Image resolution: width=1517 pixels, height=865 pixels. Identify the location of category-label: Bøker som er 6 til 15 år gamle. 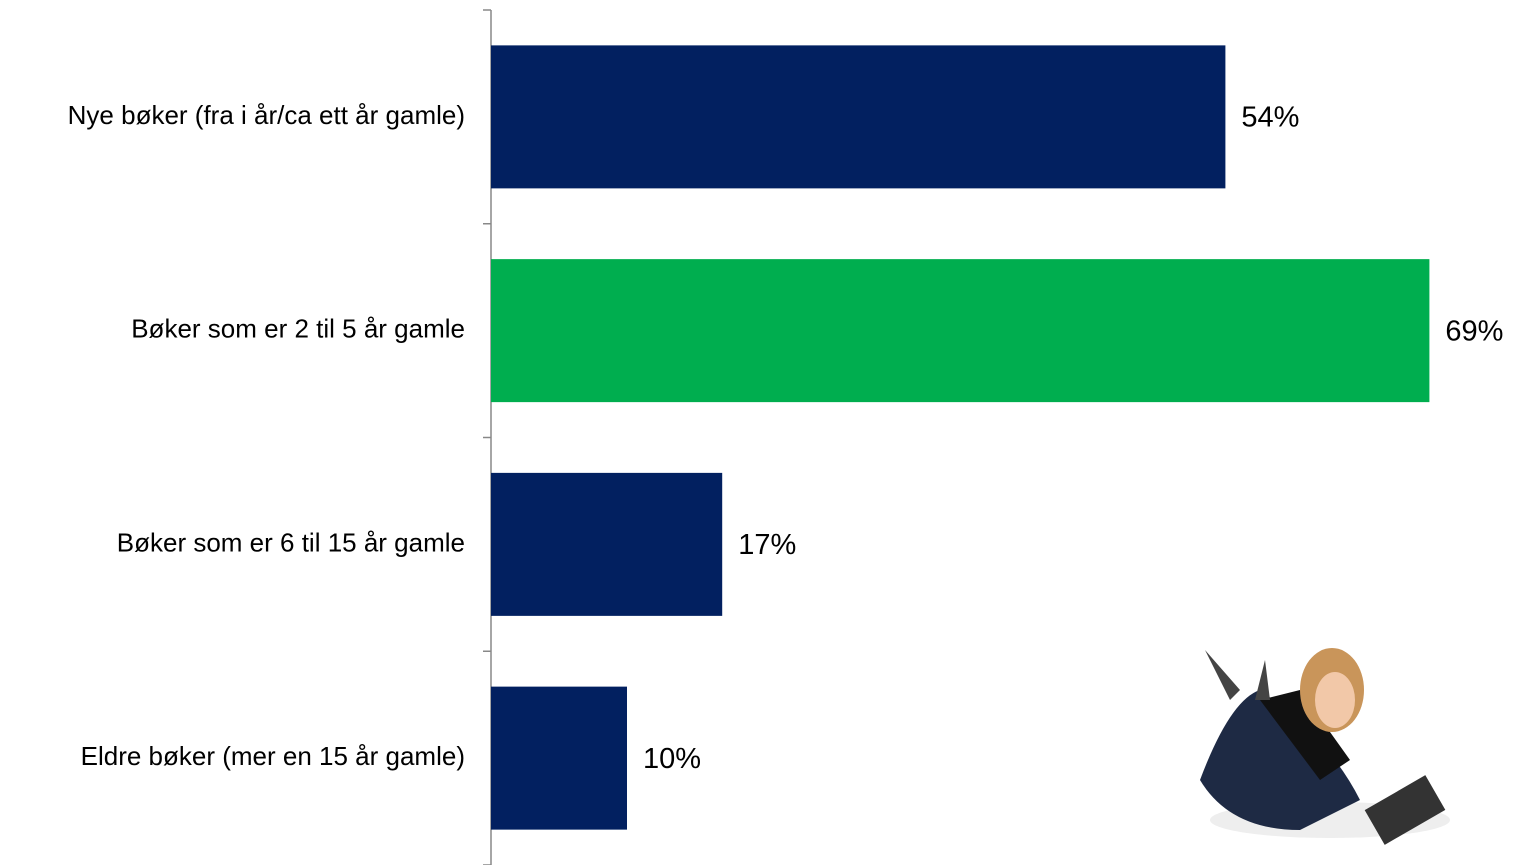
(291, 542).